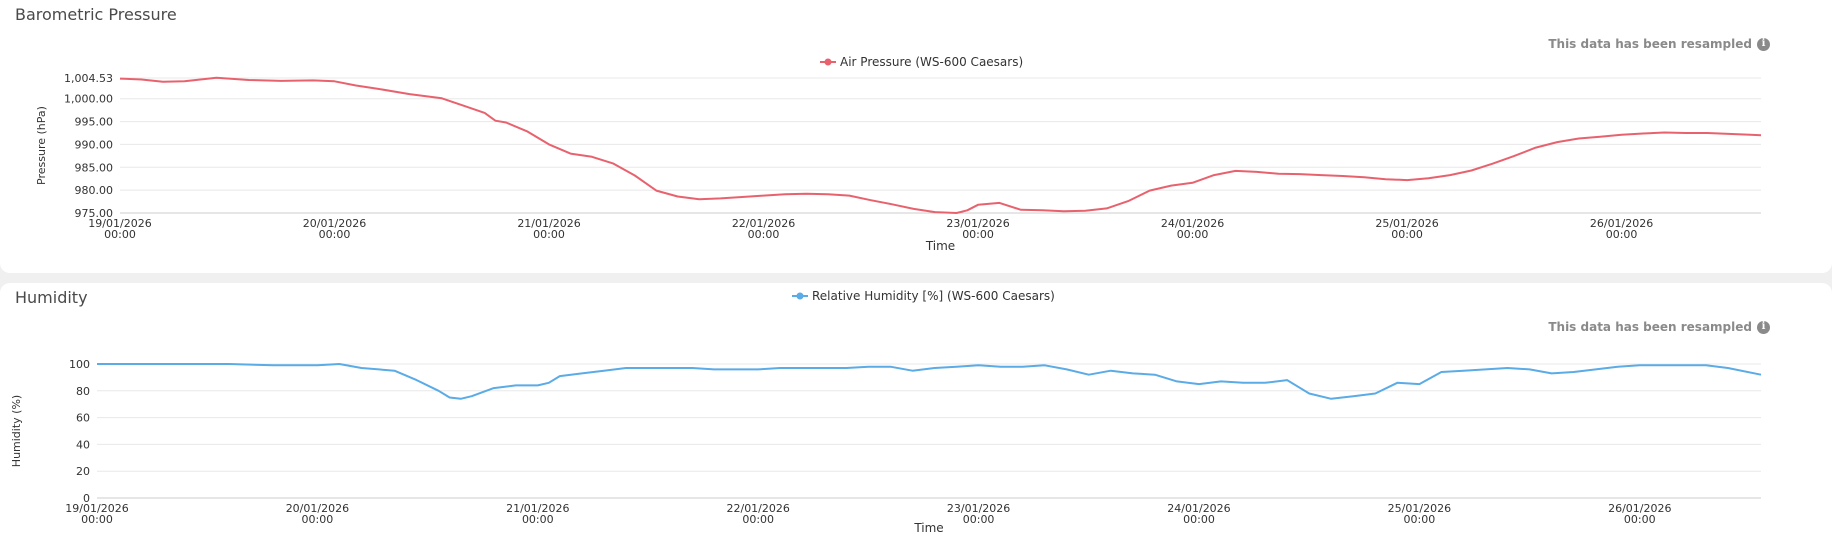  I want to click on legend-label: Air Pressure (WS-600 Caesars), so click(931, 62).